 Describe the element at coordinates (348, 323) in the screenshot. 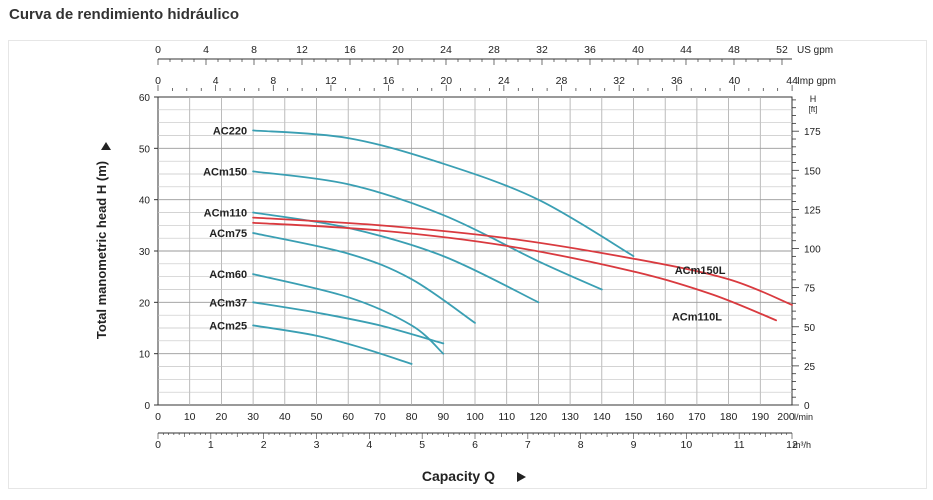

I see `series-line-acm37` at that location.